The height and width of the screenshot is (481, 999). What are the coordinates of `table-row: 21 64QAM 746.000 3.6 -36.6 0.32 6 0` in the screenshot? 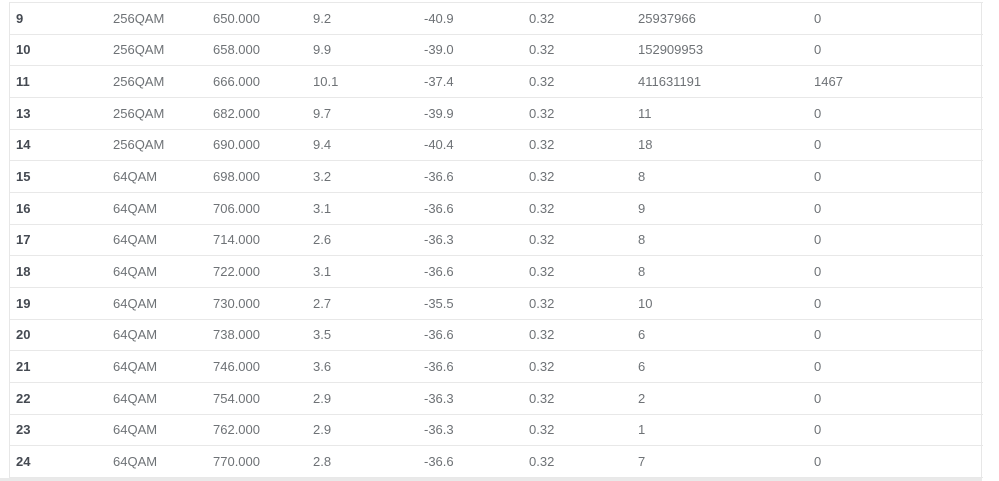 It's located at (496, 366).